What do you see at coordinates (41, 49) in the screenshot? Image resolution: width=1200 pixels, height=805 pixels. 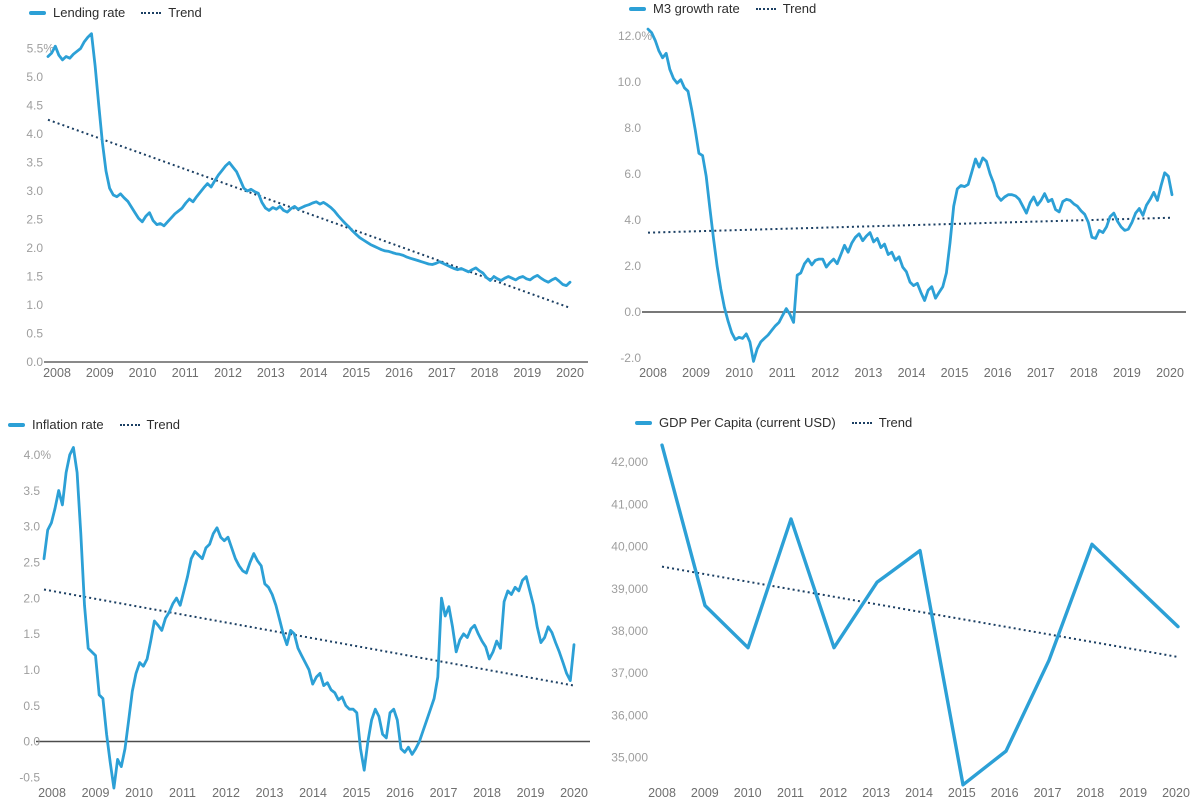 I see `y-axis-tick-label: 5.5%` at bounding box center [41, 49].